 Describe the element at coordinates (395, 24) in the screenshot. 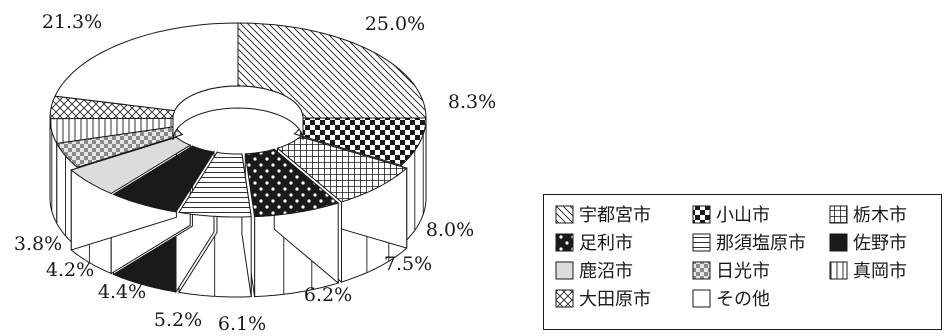

I see `data-label-0: 25.0%` at that location.